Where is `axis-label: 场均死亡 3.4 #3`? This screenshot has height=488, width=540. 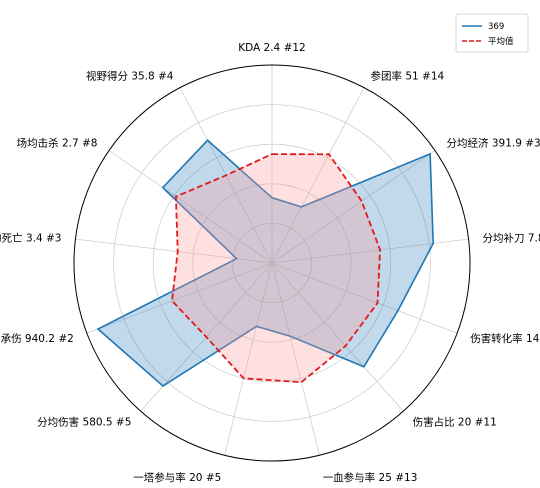 axis-label: 场均死亡 3.4 #3 is located at coordinates (31, 237).